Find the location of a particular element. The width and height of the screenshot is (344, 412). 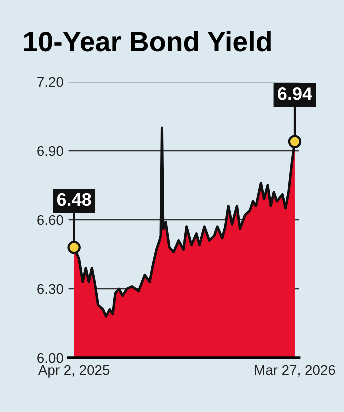

x-tick-label: Mar 27, 2026 is located at coordinates (295, 371).